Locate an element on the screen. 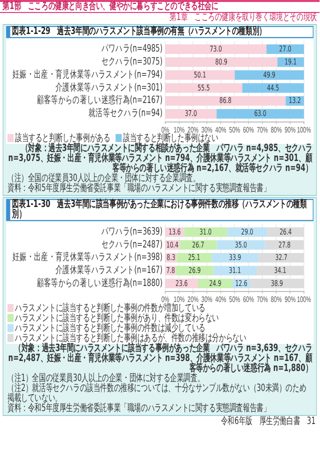  y-tick-label: 妊娠・出産・育児休業等ハラスメント(n=794) is located at coordinates (87, 74).